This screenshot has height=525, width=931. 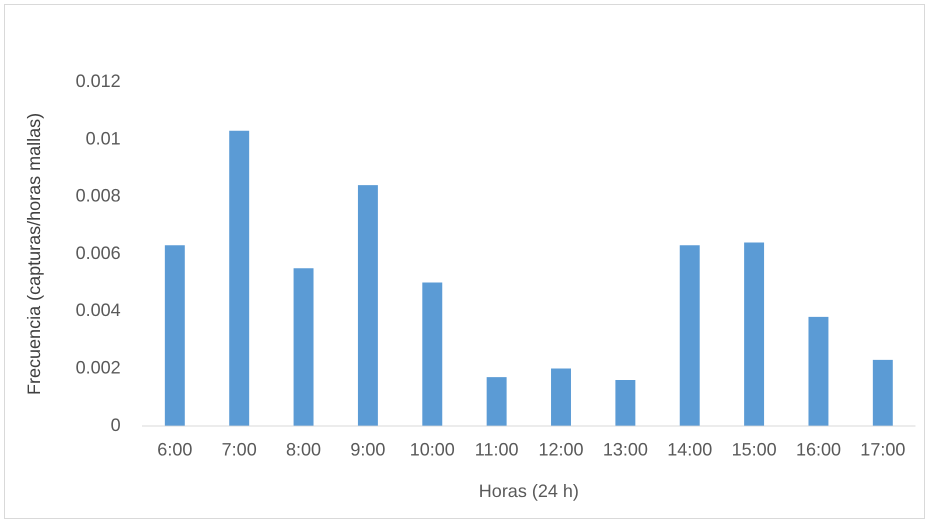 What do you see at coordinates (754, 450) in the screenshot?
I see `x-tick-label: 15:00` at bounding box center [754, 450].